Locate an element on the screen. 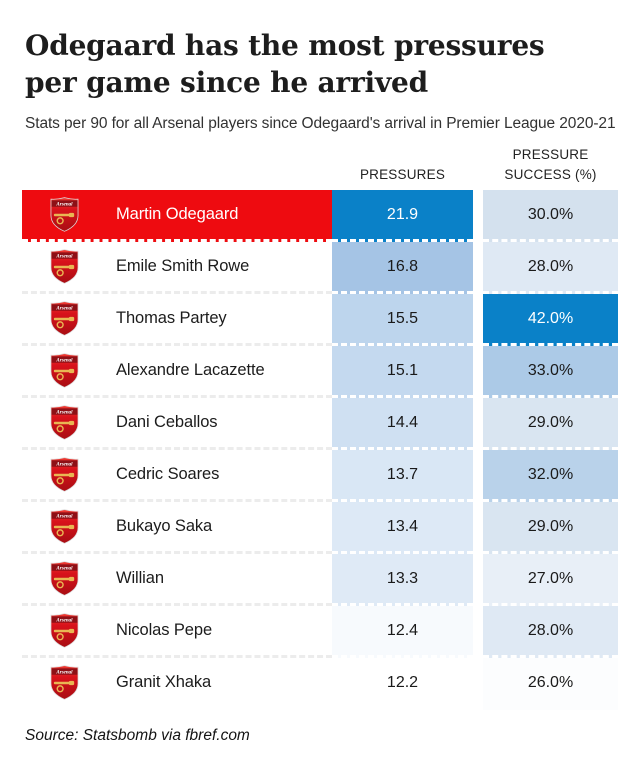  player-cell: Arsenal Cedric Soares is located at coordinates (177, 476).